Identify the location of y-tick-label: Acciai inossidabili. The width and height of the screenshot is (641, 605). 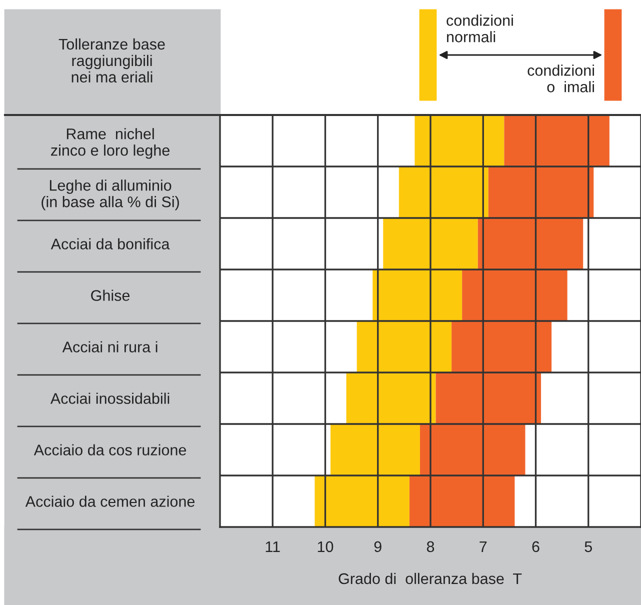
(110, 398).